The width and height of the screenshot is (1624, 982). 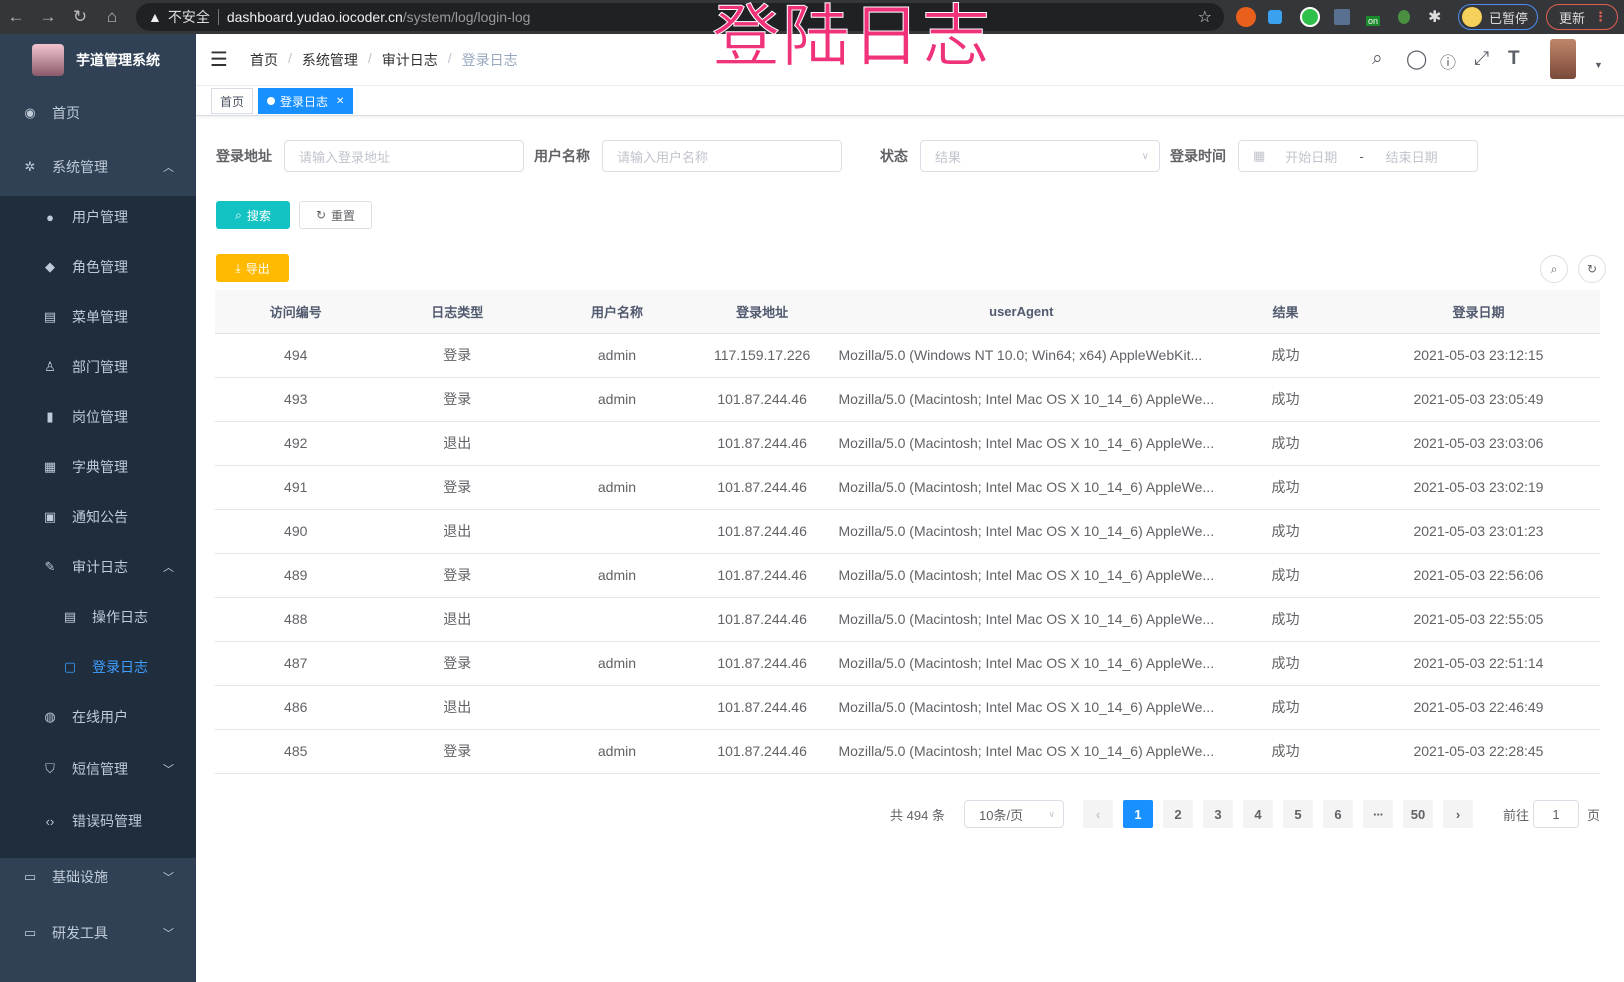 What do you see at coordinates (98, 317) in the screenshot?
I see `sidebar-item: ▤ 菜单管理` at bounding box center [98, 317].